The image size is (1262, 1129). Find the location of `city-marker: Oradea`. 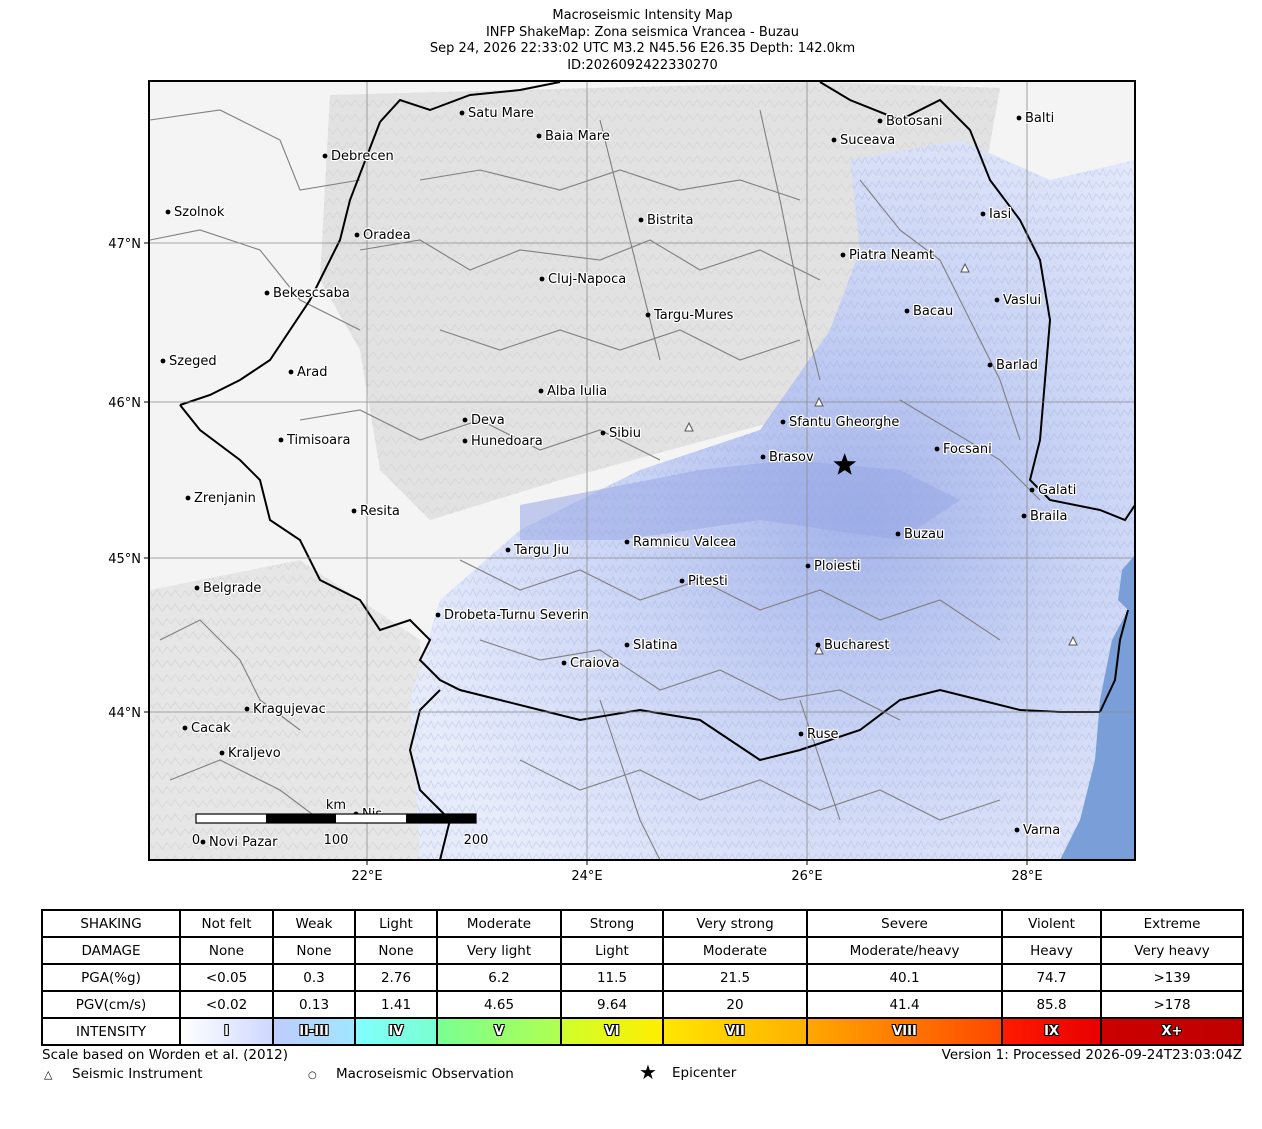

city-marker: Oradea is located at coordinates (383, 235).